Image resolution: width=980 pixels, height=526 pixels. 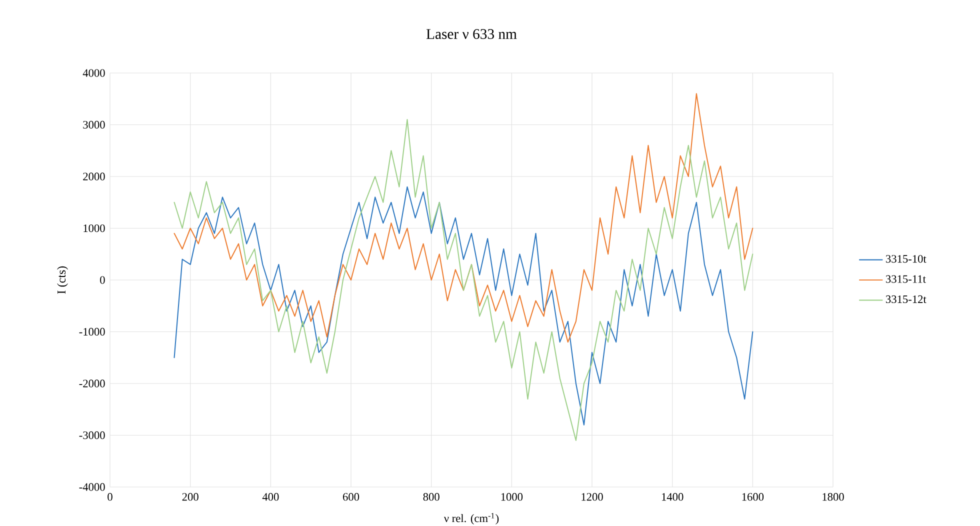 What do you see at coordinates (833, 497) in the screenshot?
I see `x-tick-label: 1800` at bounding box center [833, 497].